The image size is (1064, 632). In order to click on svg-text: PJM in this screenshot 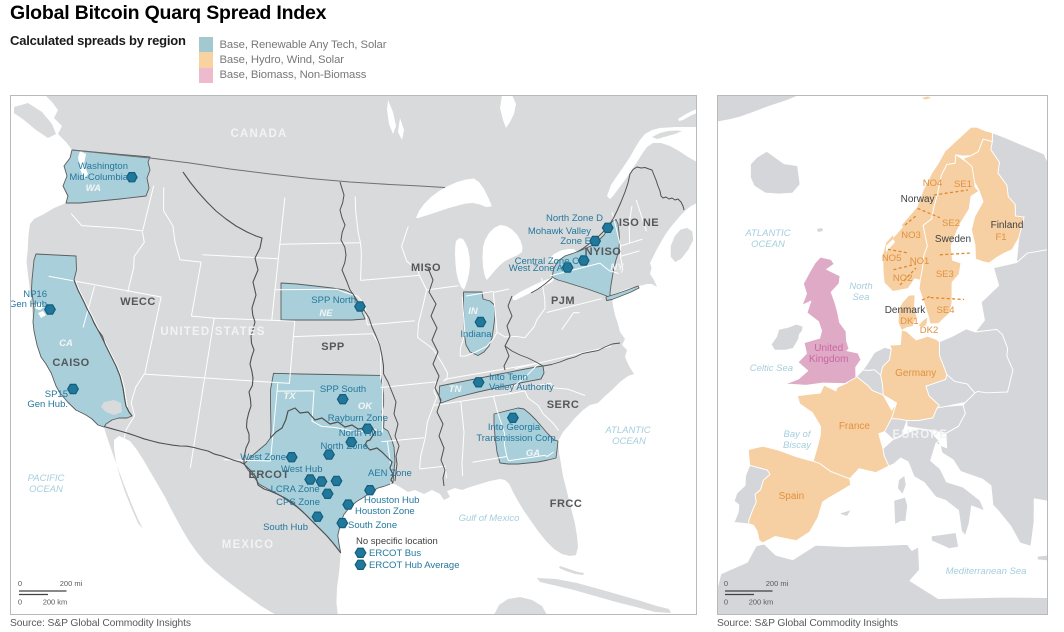, I will do `click(563, 301)`.